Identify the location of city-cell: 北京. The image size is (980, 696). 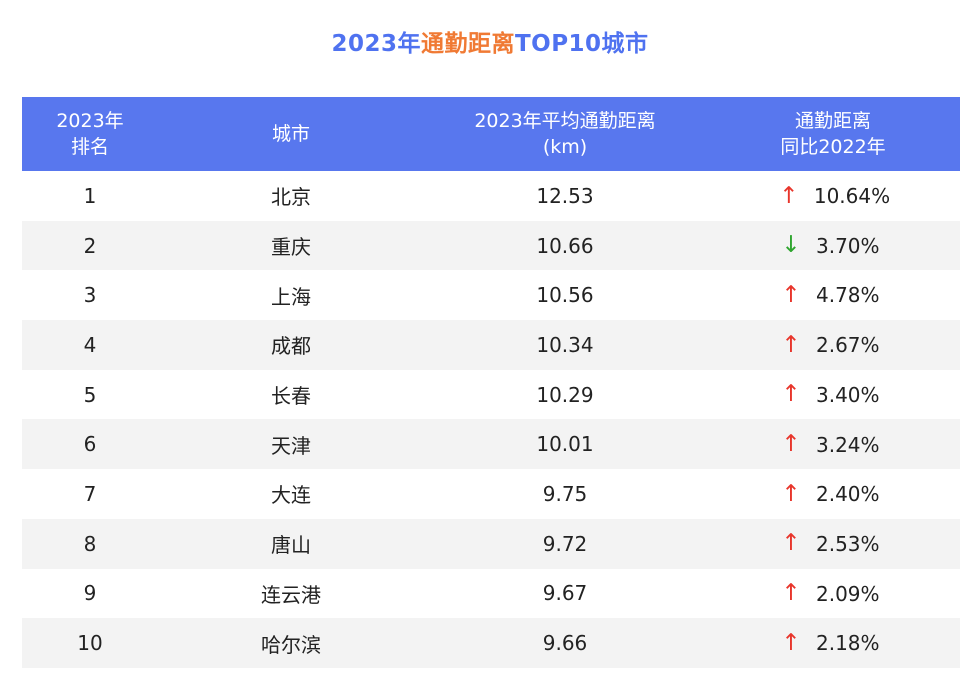
(291, 197).